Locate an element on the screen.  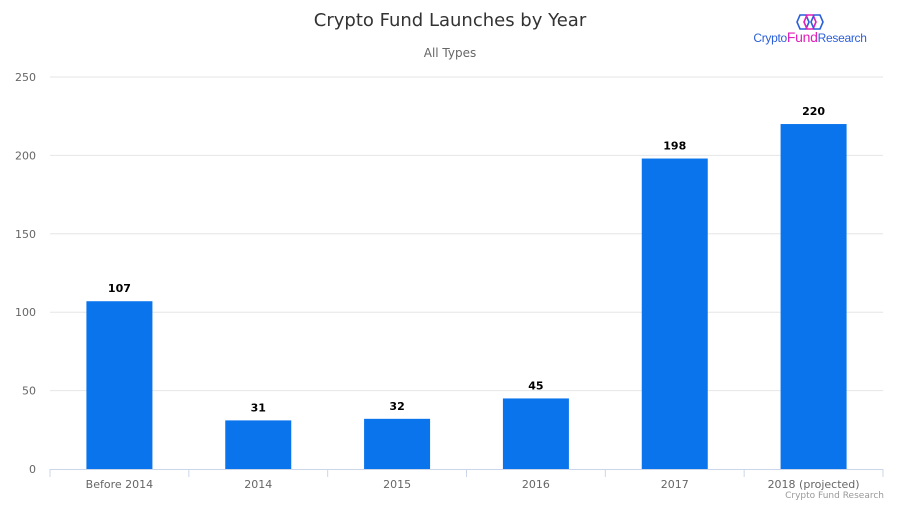
logo-text-research: Research is located at coordinates (842, 38).